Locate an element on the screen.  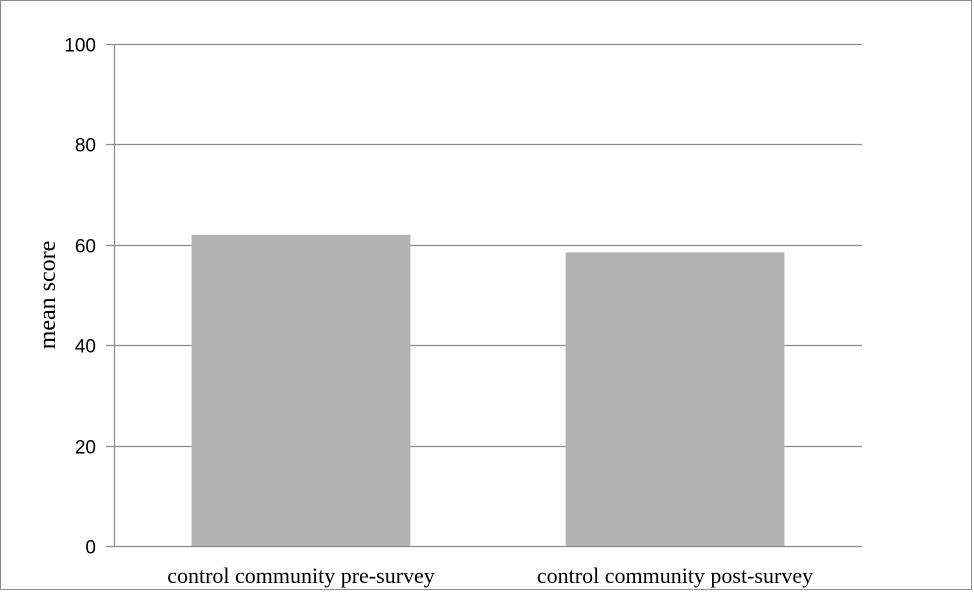
x-category-label-1: control community pre-survey is located at coordinates (301, 575).